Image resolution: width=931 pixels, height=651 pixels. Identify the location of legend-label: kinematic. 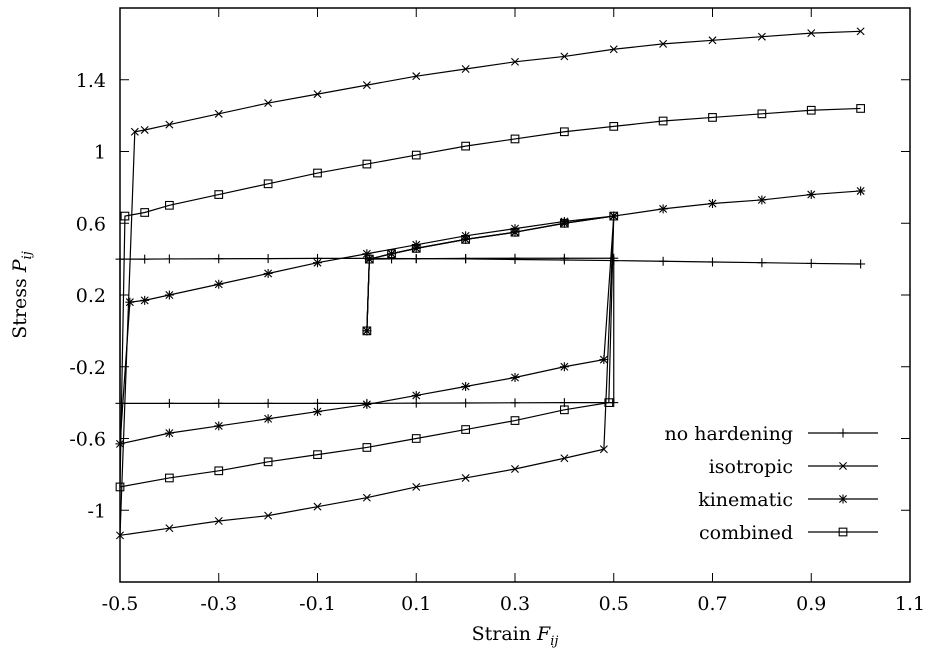
(745, 500).